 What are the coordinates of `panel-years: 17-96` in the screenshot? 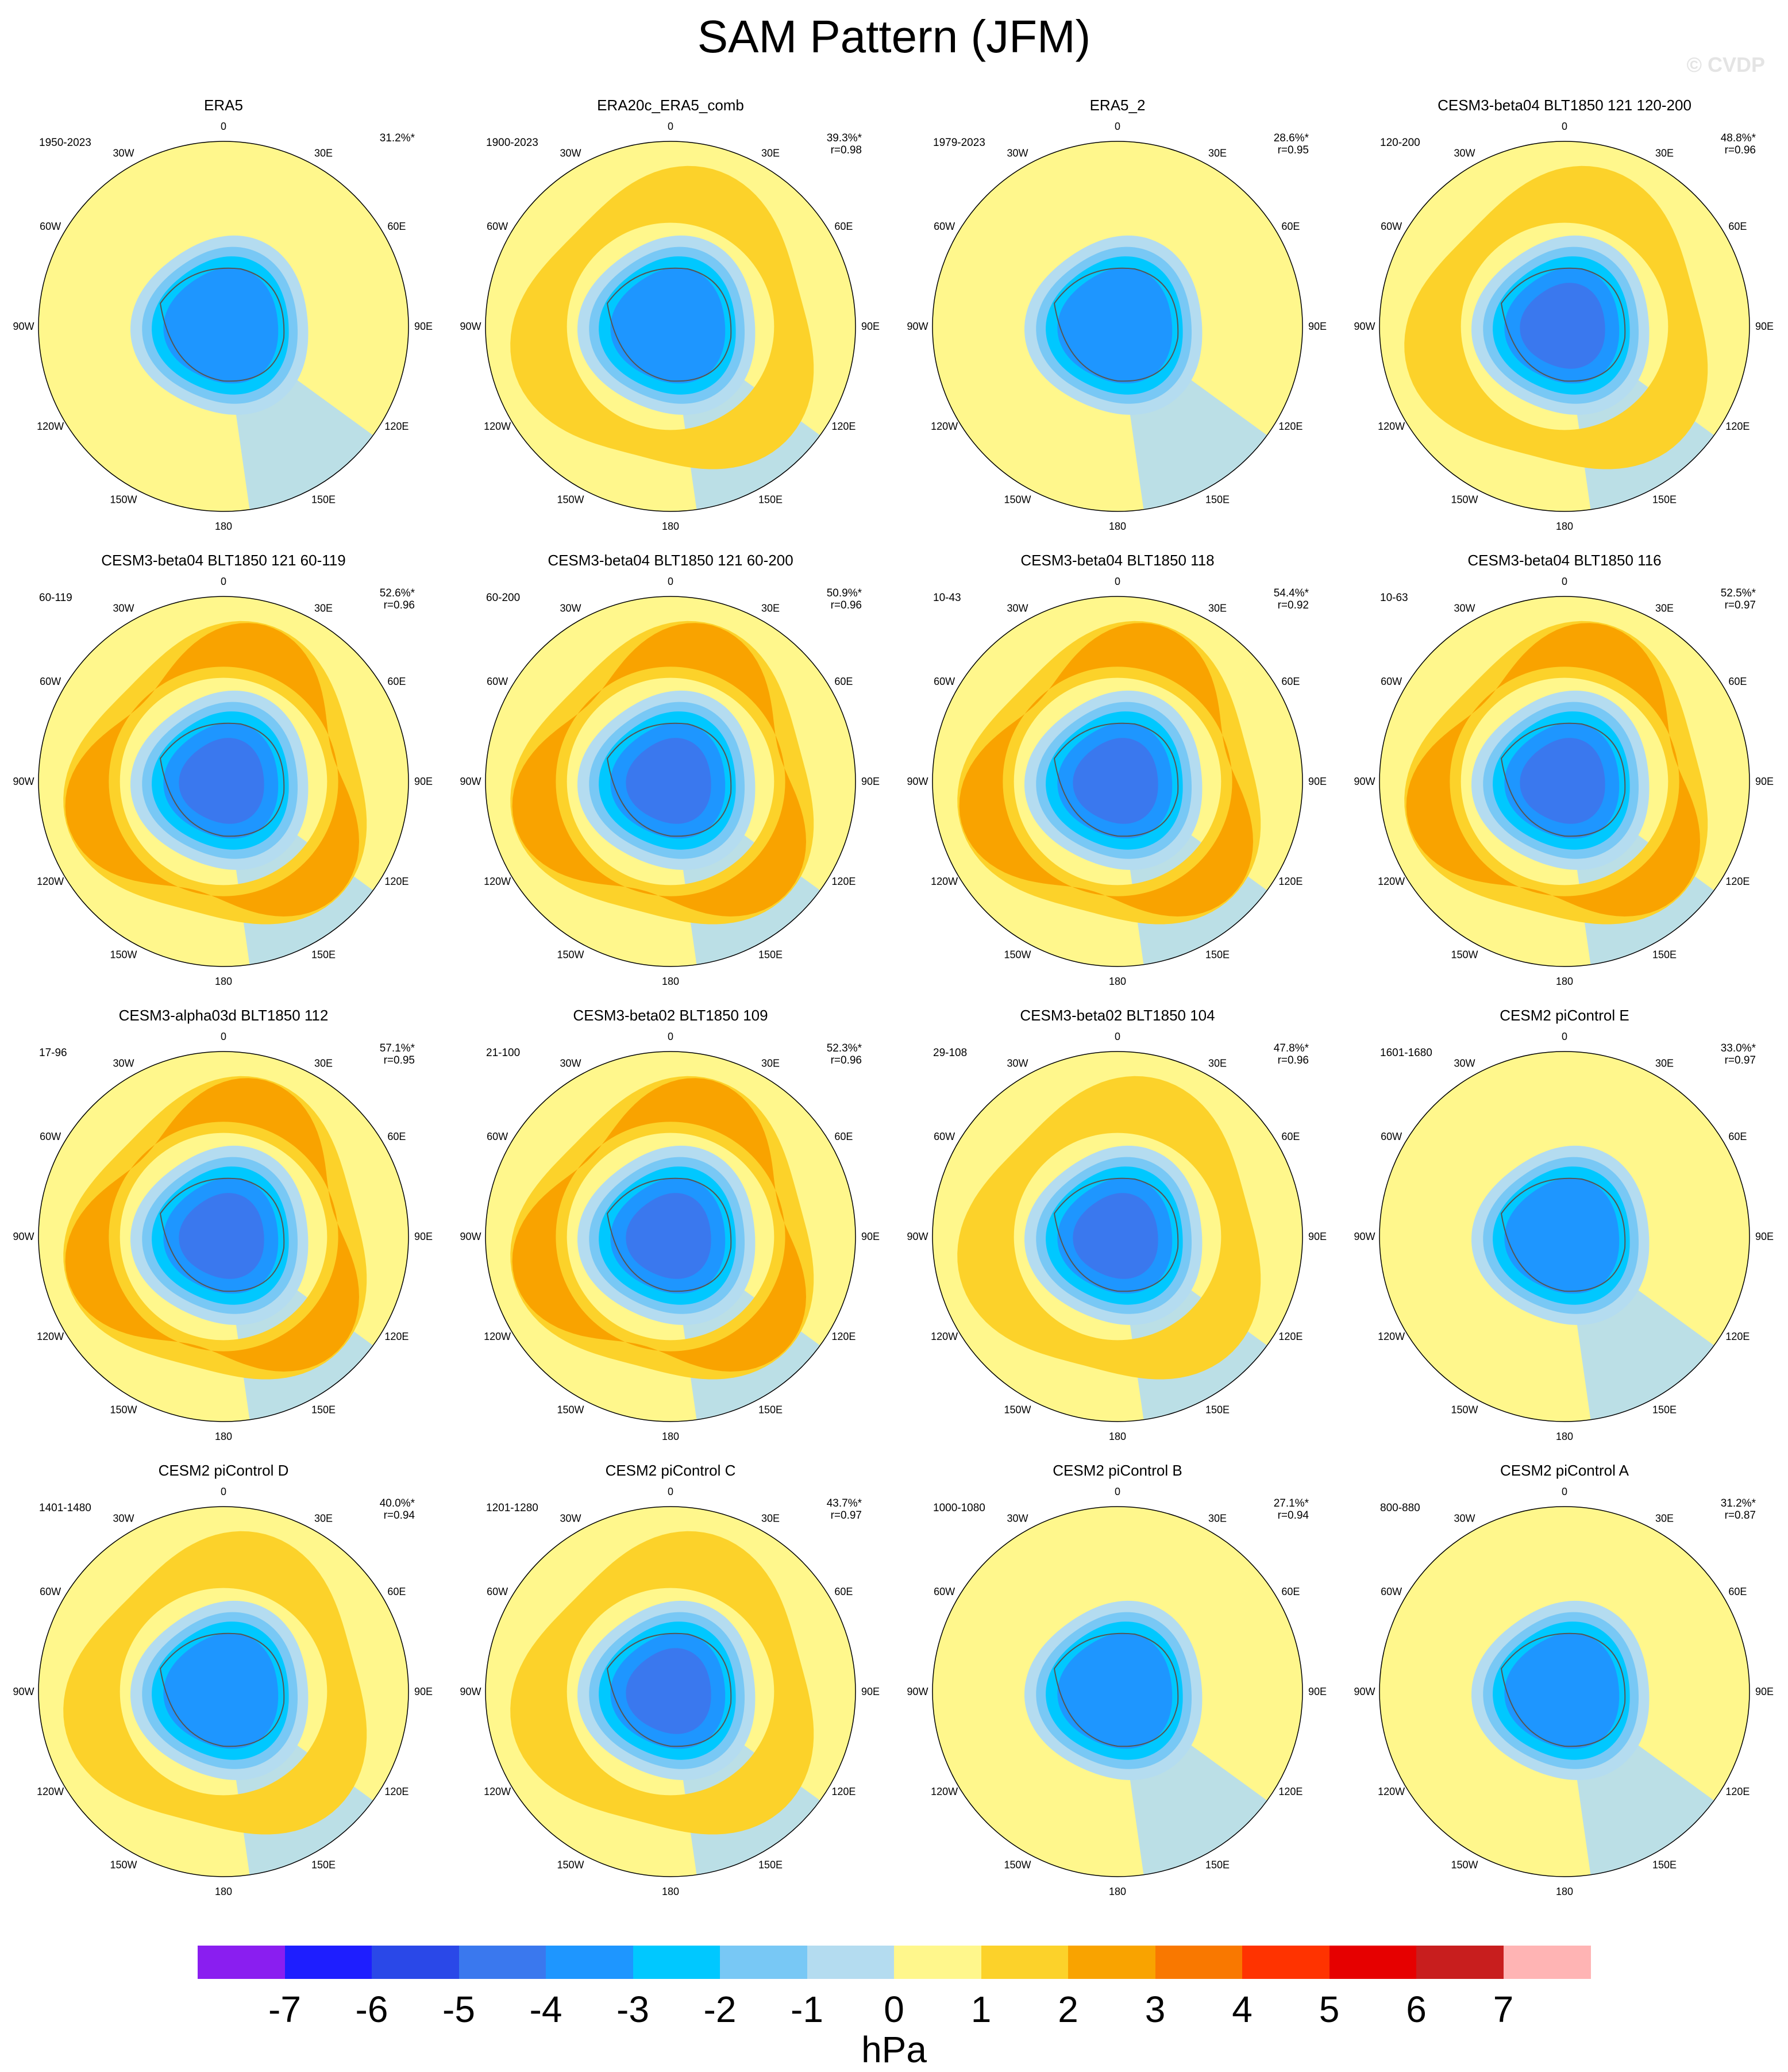 It's located at (53, 1053).